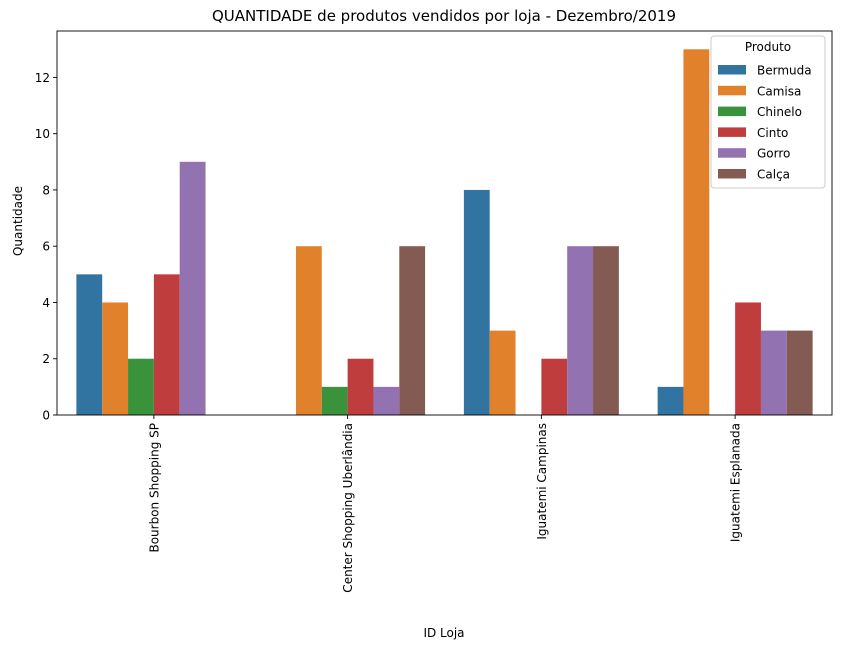 This screenshot has height=655, width=842. Describe the element at coordinates (732, 153) in the screenshot. I see `legend-swatch-gorro` at that location.